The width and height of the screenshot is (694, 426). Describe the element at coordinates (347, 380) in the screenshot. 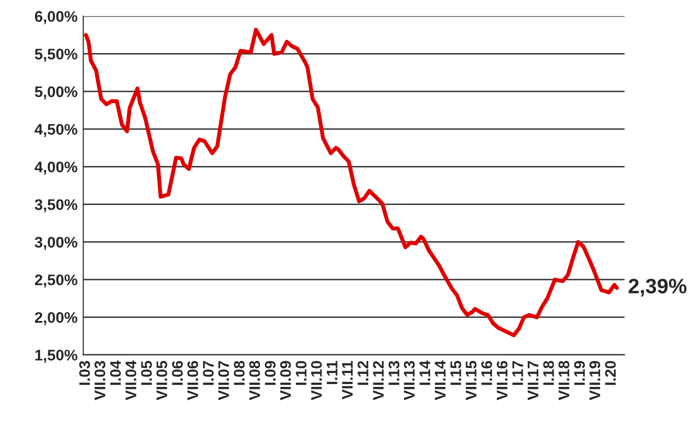

I see `x-tick-label: VII.11` at that location.